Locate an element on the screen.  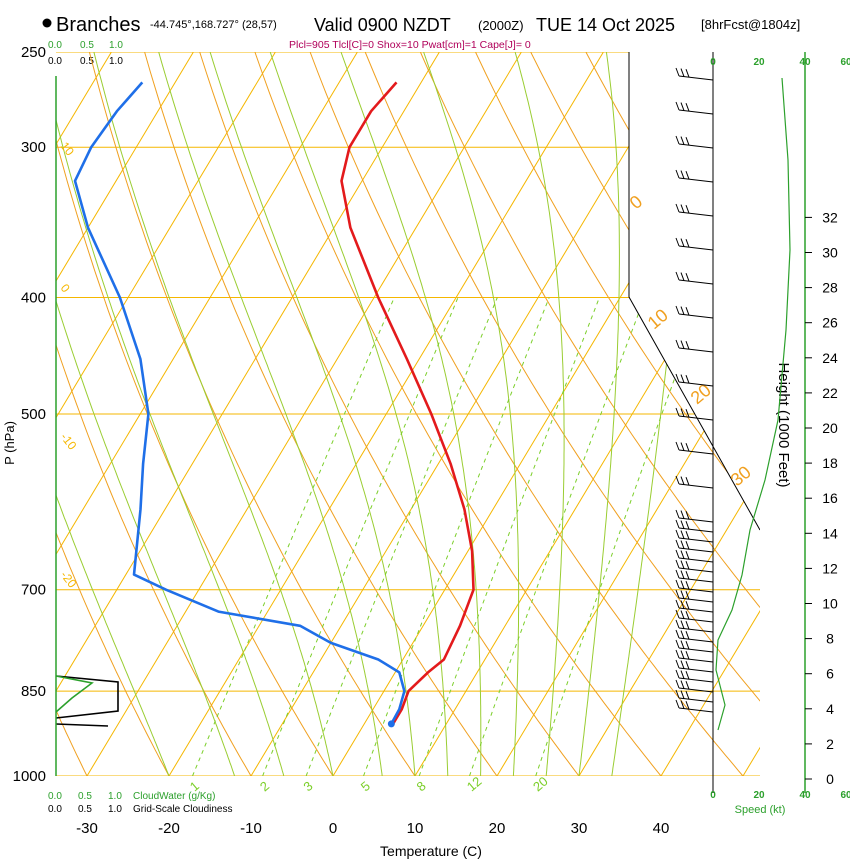
speed-tick-top: 20 is located at coordinates (759, 62).